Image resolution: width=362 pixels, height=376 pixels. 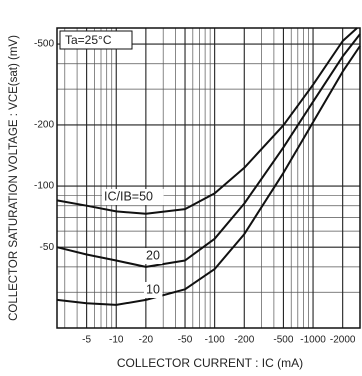 I want to click on series-label: 10, so click(x=153, y=289).